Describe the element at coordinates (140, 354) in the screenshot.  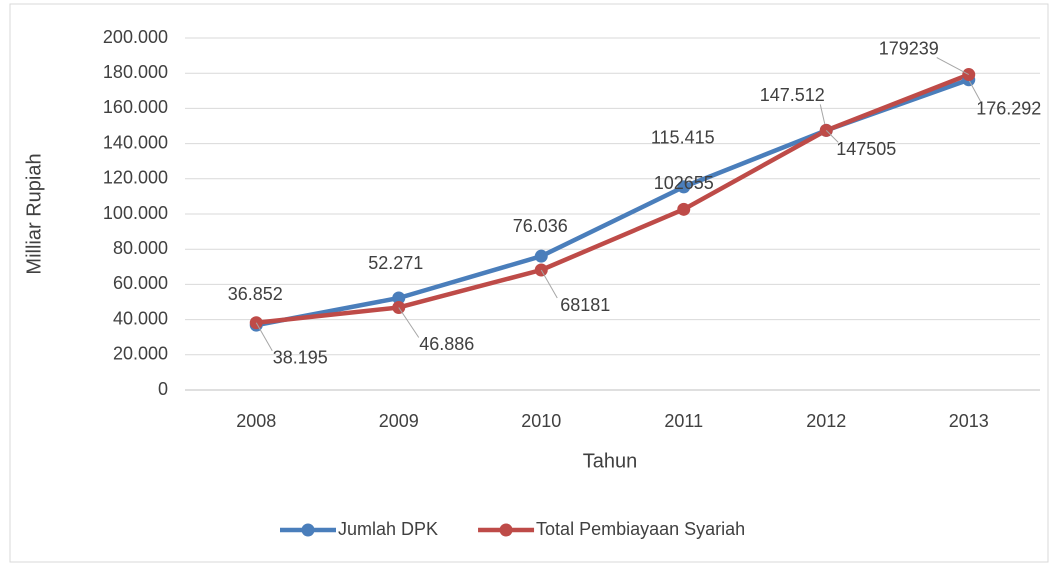
I see `y-tick-label: 20.000` at that location.